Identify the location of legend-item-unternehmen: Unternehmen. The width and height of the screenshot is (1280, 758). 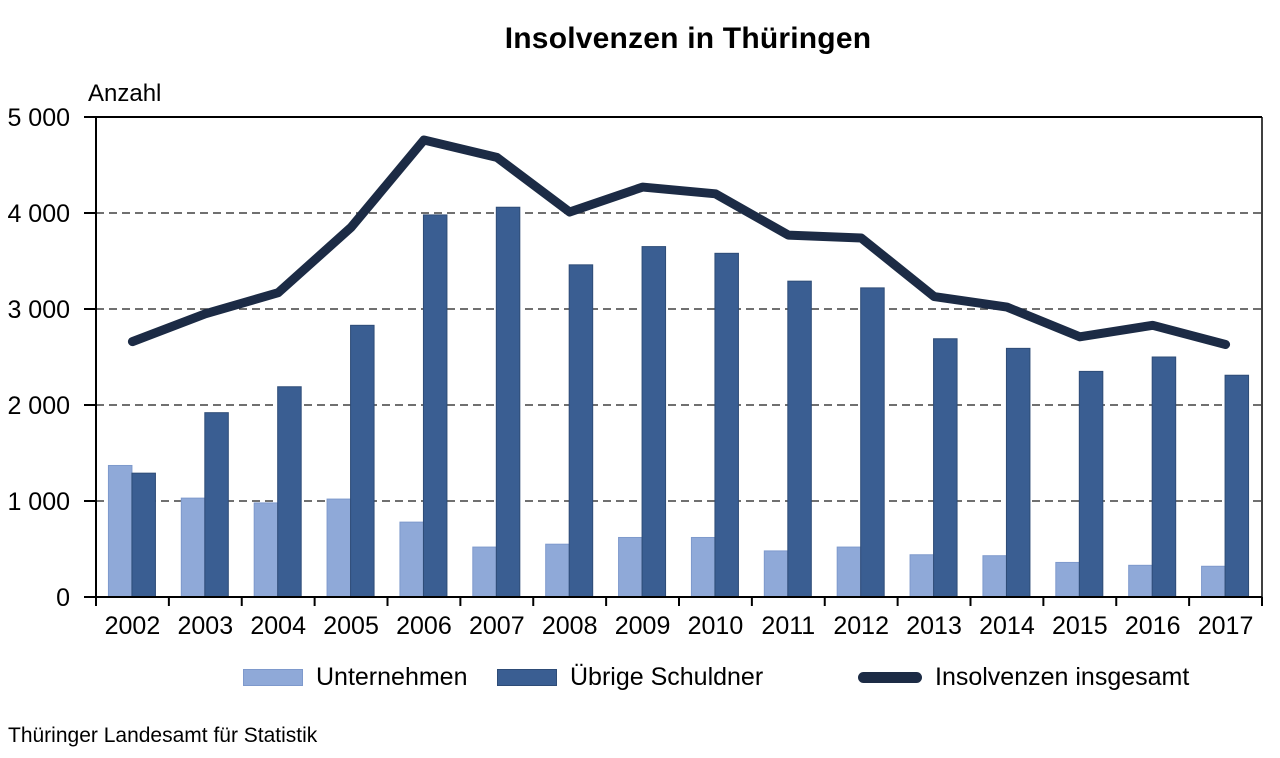
(355, 677).